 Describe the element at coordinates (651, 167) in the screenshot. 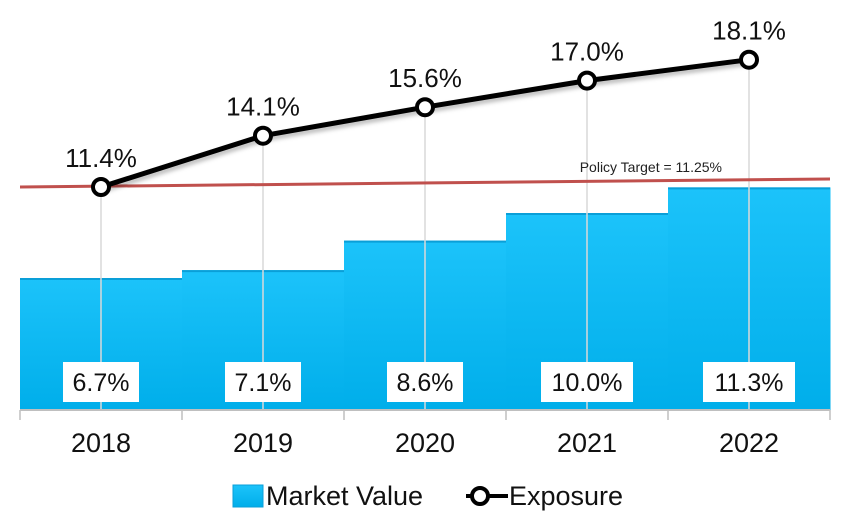

I see `policy-target-label: Policy Target = 11.25%` at that location.